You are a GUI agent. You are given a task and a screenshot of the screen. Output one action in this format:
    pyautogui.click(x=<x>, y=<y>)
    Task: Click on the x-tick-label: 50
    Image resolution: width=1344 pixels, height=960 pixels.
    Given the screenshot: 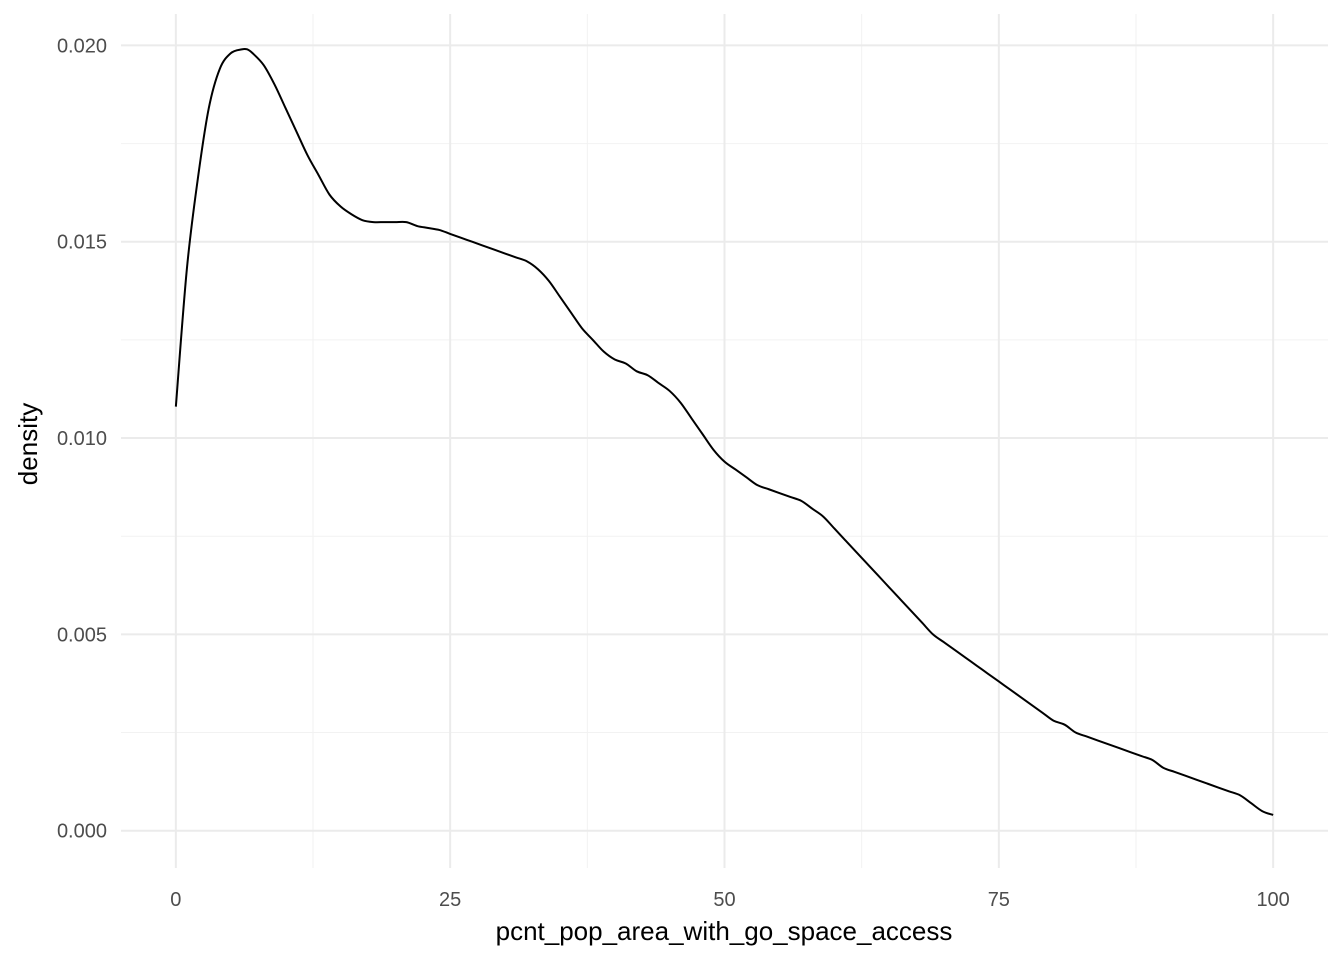 What is the action you would take?
    pyautogui.click(x=724, y=900)
    